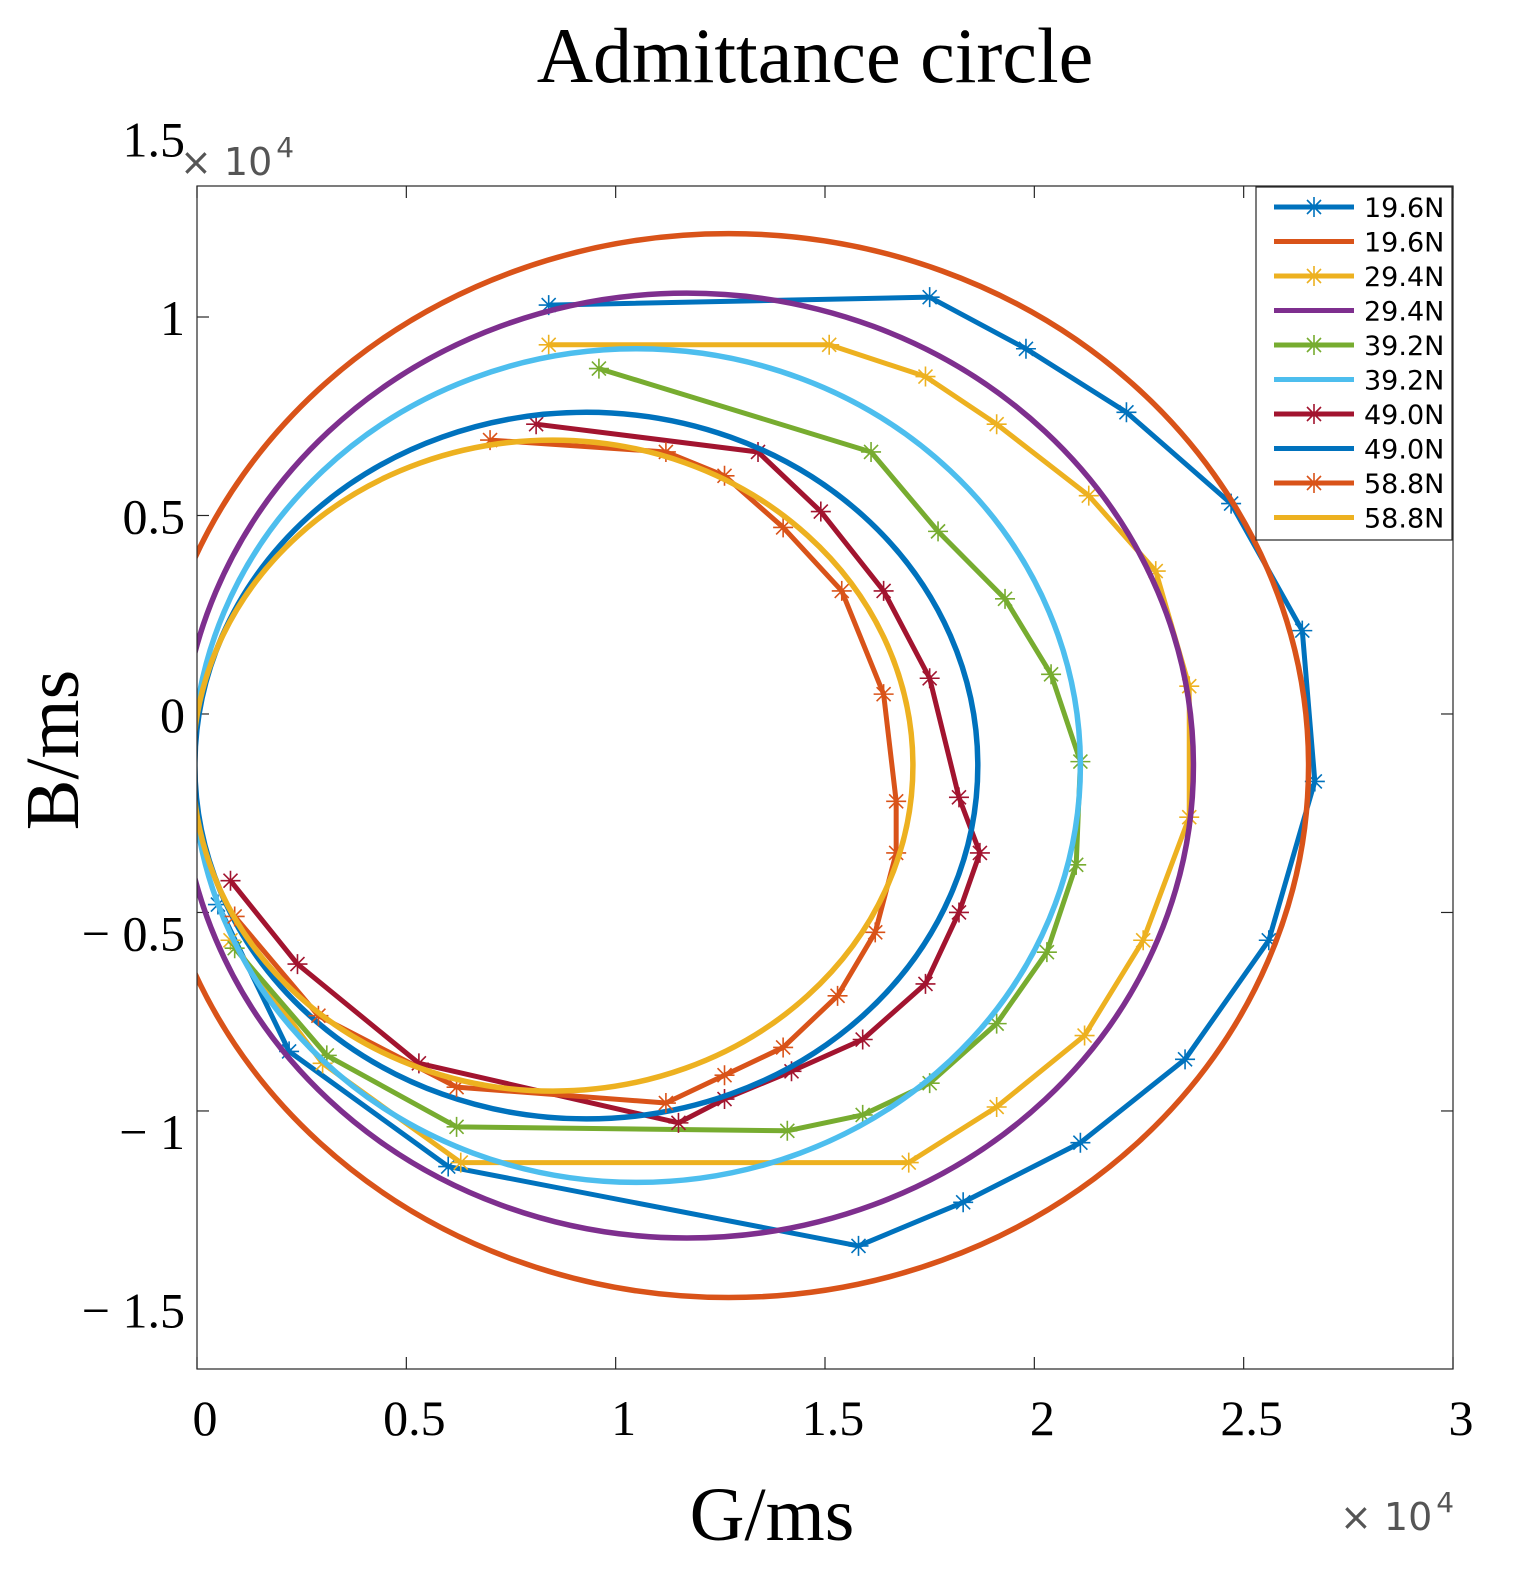 The width and height of the screenshot is (1519, 1571). What do you see at coordinates (172, 318) in the screenshot?
I see `y-tick-label: 1` at bounding box center [172, 318].